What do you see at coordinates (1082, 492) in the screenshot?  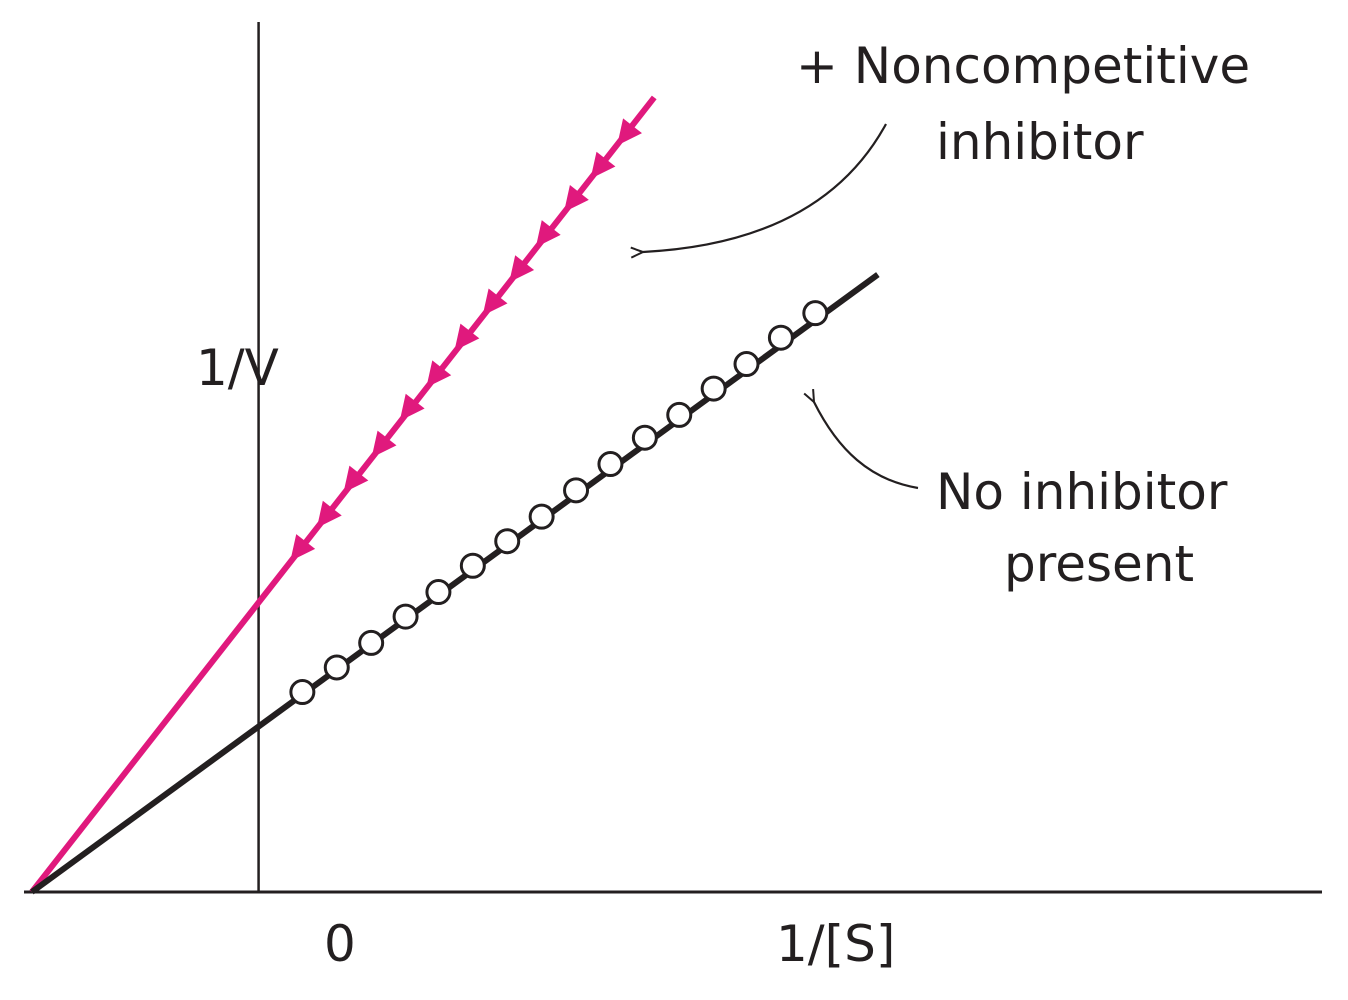 I see `annotation-no-inhibitor-line1: No inhibitor` at bounding box center [1082, 492].